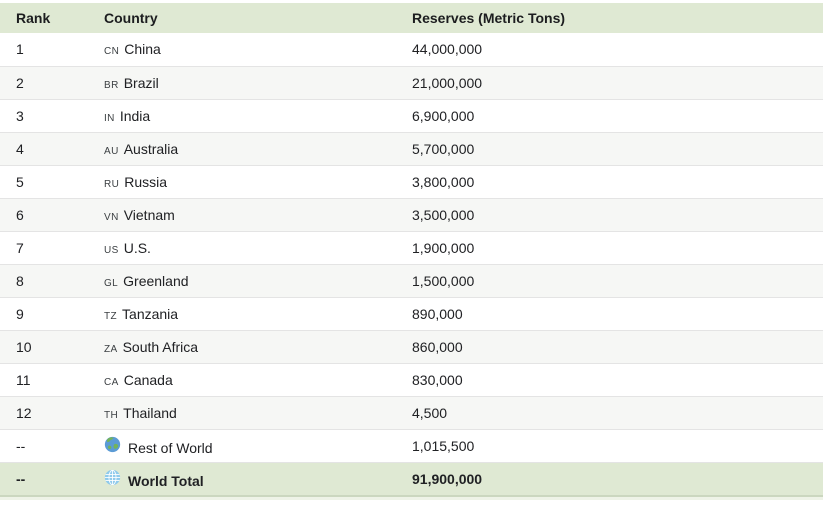 The height and width of the screenshot is (506, 823). What do you see at coordinates (142, 49) in the screenshot?
I see `country-name: China` at bounding box center [142, 49].